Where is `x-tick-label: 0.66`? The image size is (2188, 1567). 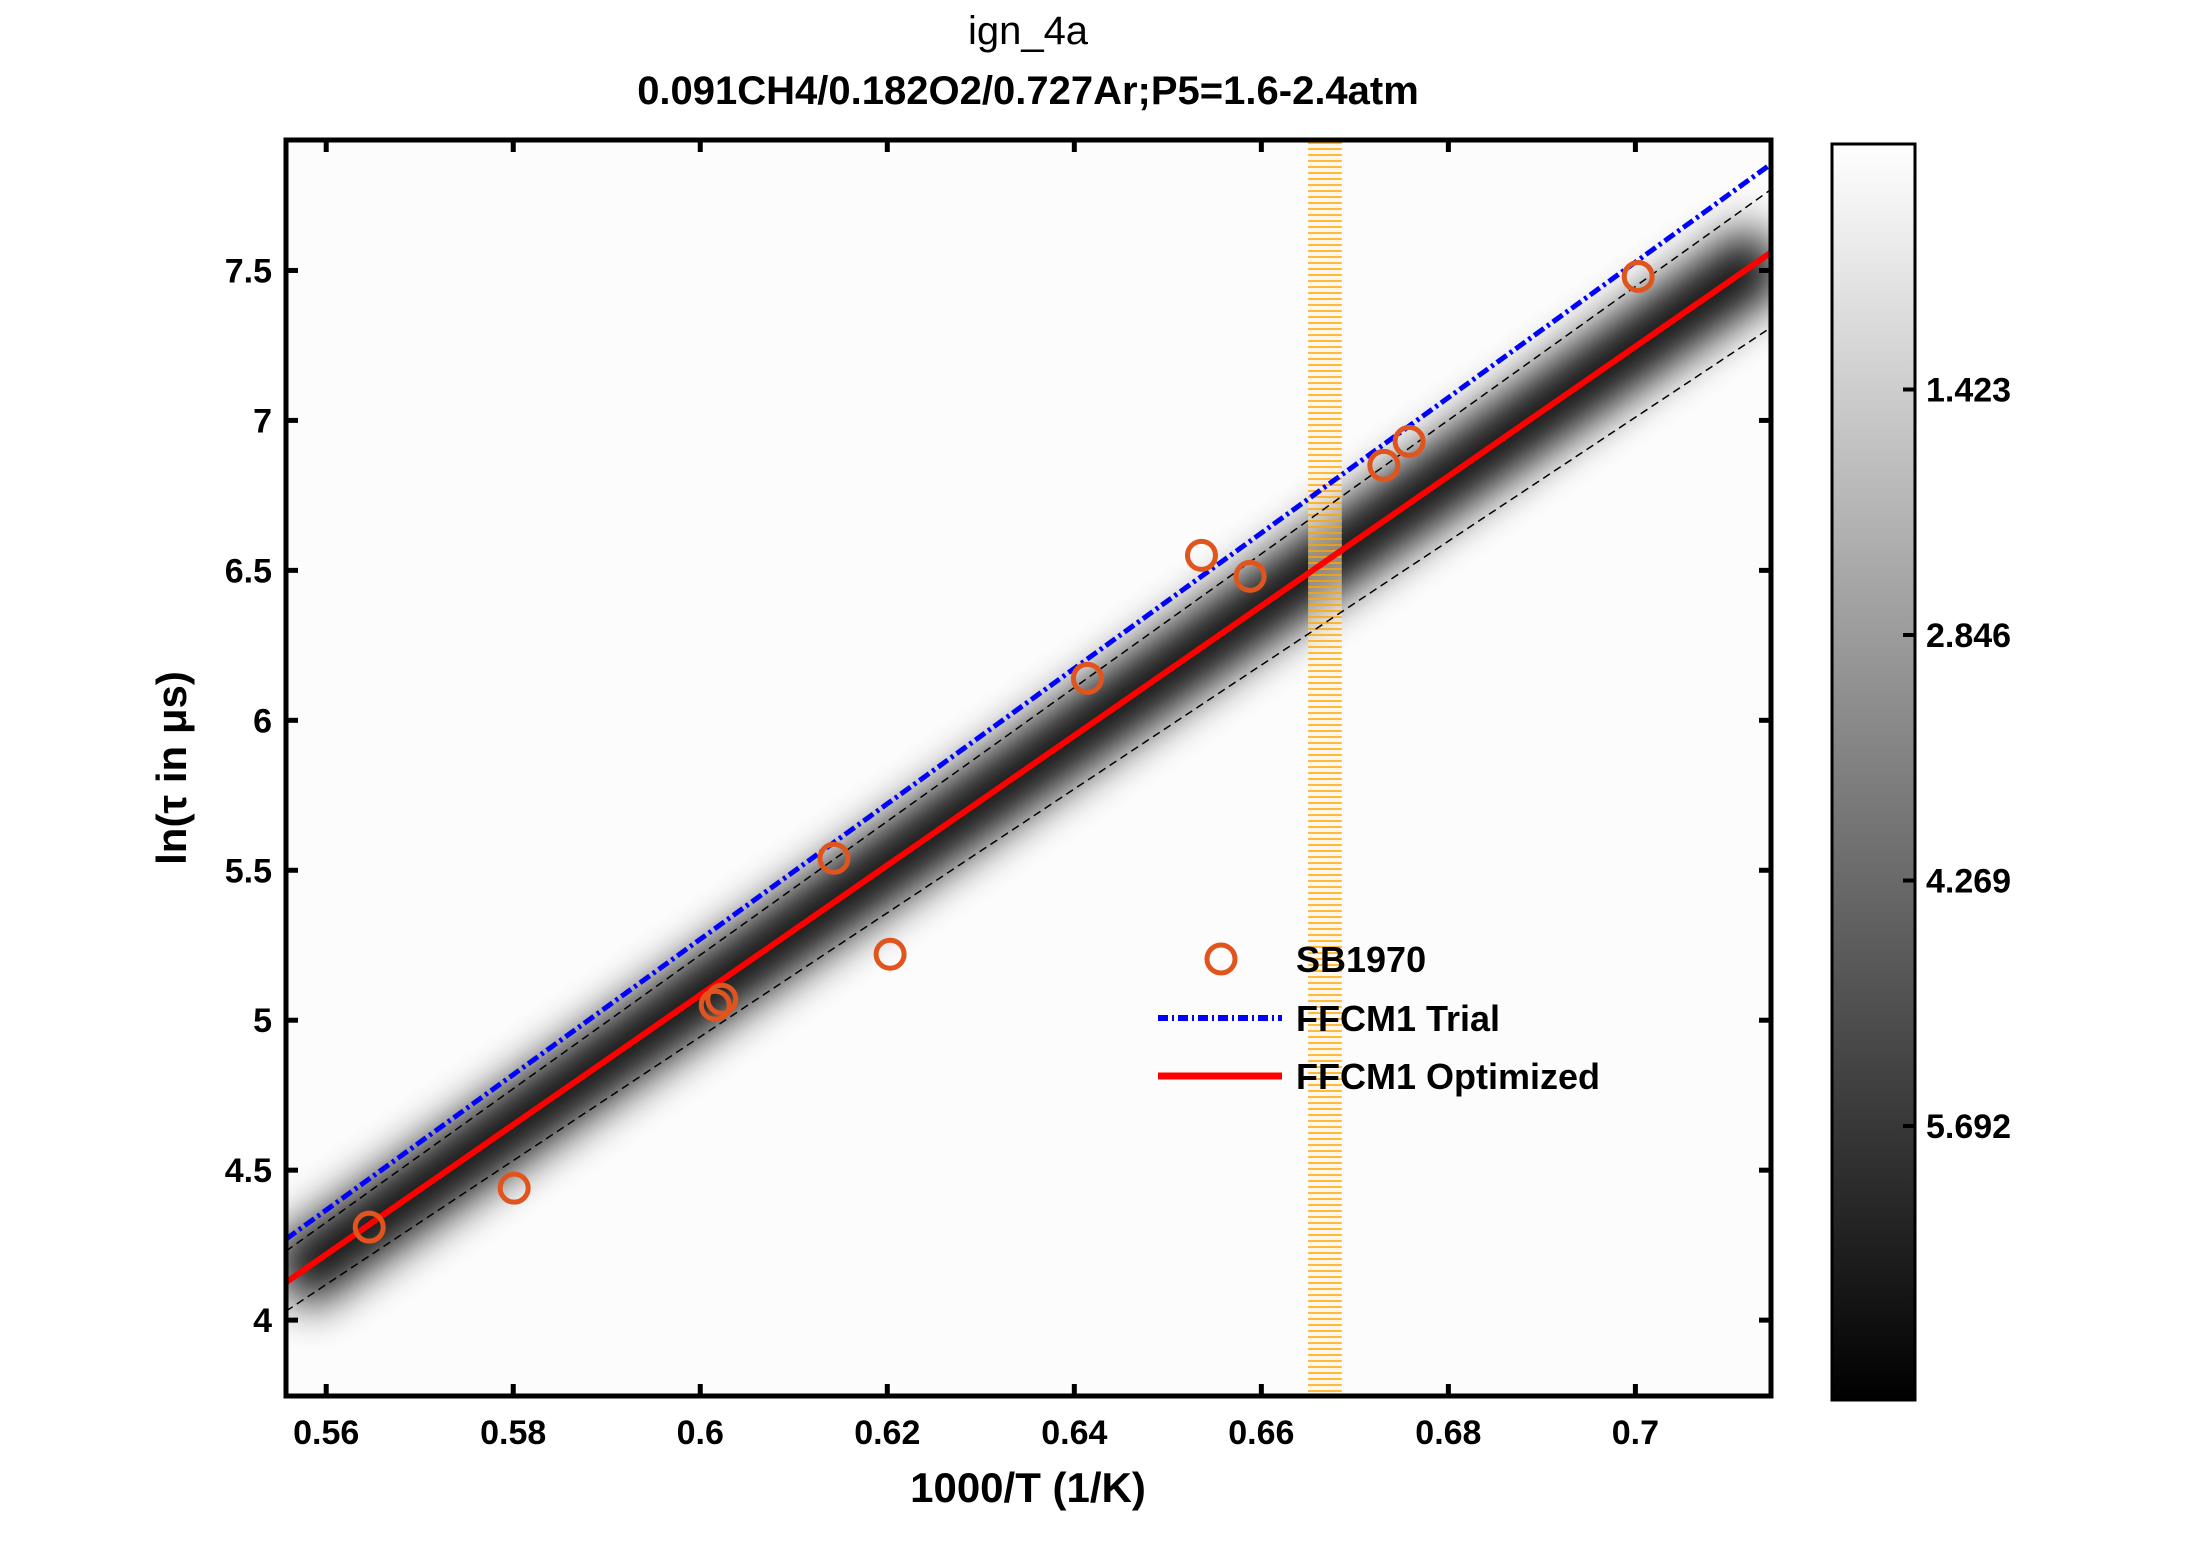 x-tick-label: 0.66 is located at coordinates (1261, 1433).